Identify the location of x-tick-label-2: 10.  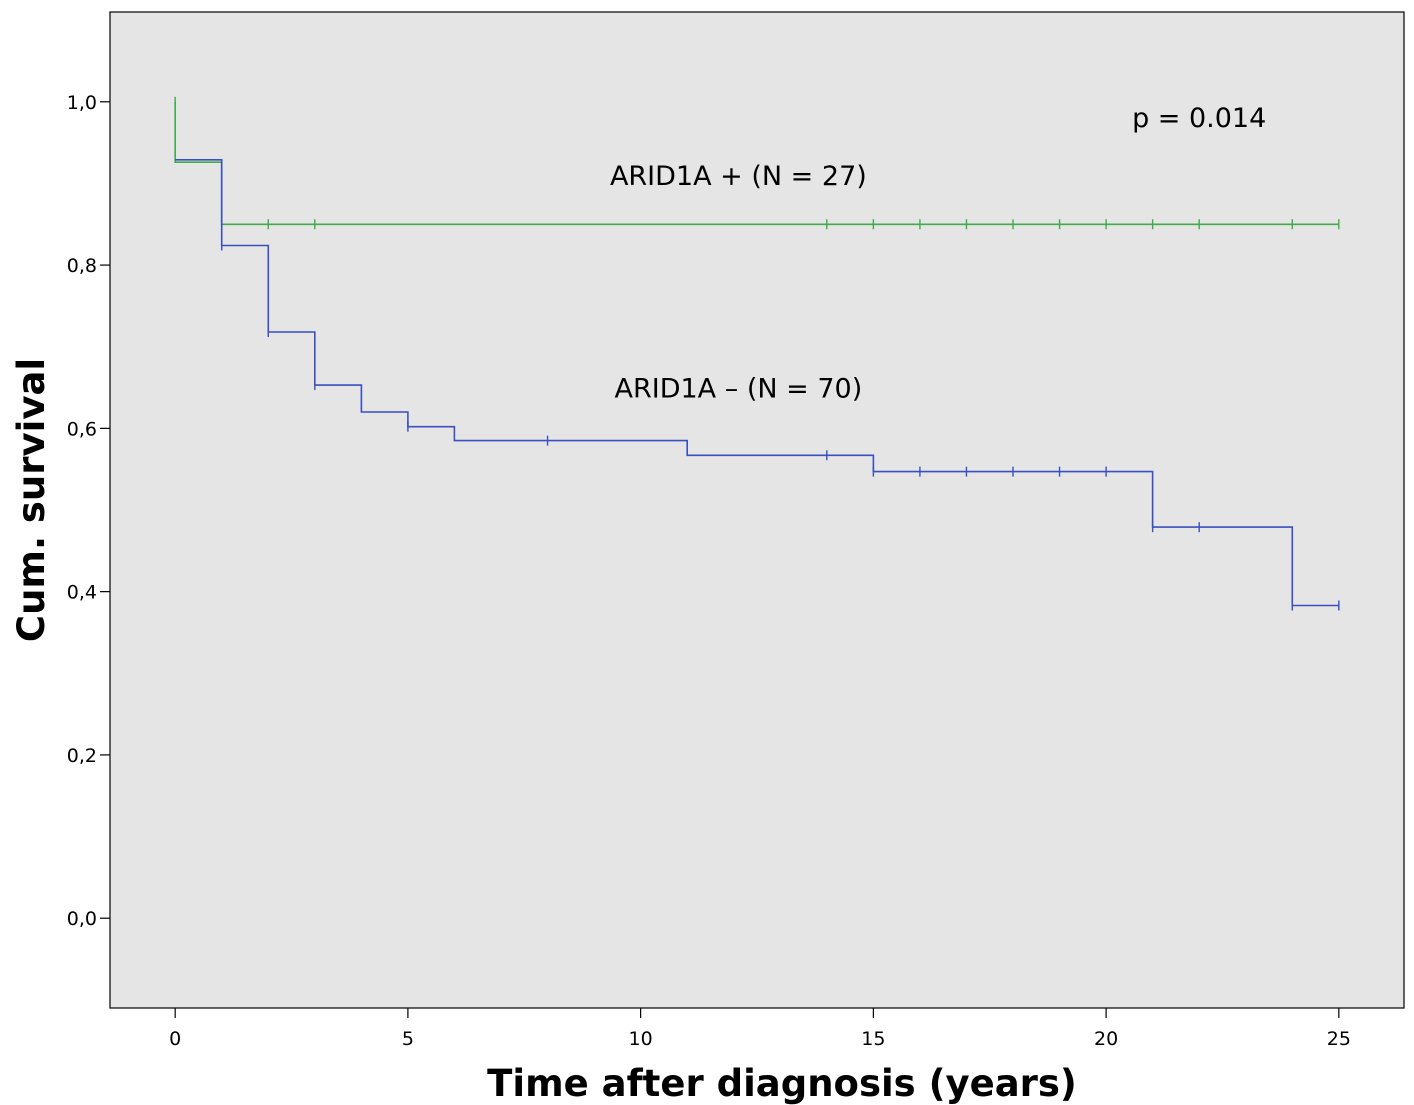
(641, 1039).